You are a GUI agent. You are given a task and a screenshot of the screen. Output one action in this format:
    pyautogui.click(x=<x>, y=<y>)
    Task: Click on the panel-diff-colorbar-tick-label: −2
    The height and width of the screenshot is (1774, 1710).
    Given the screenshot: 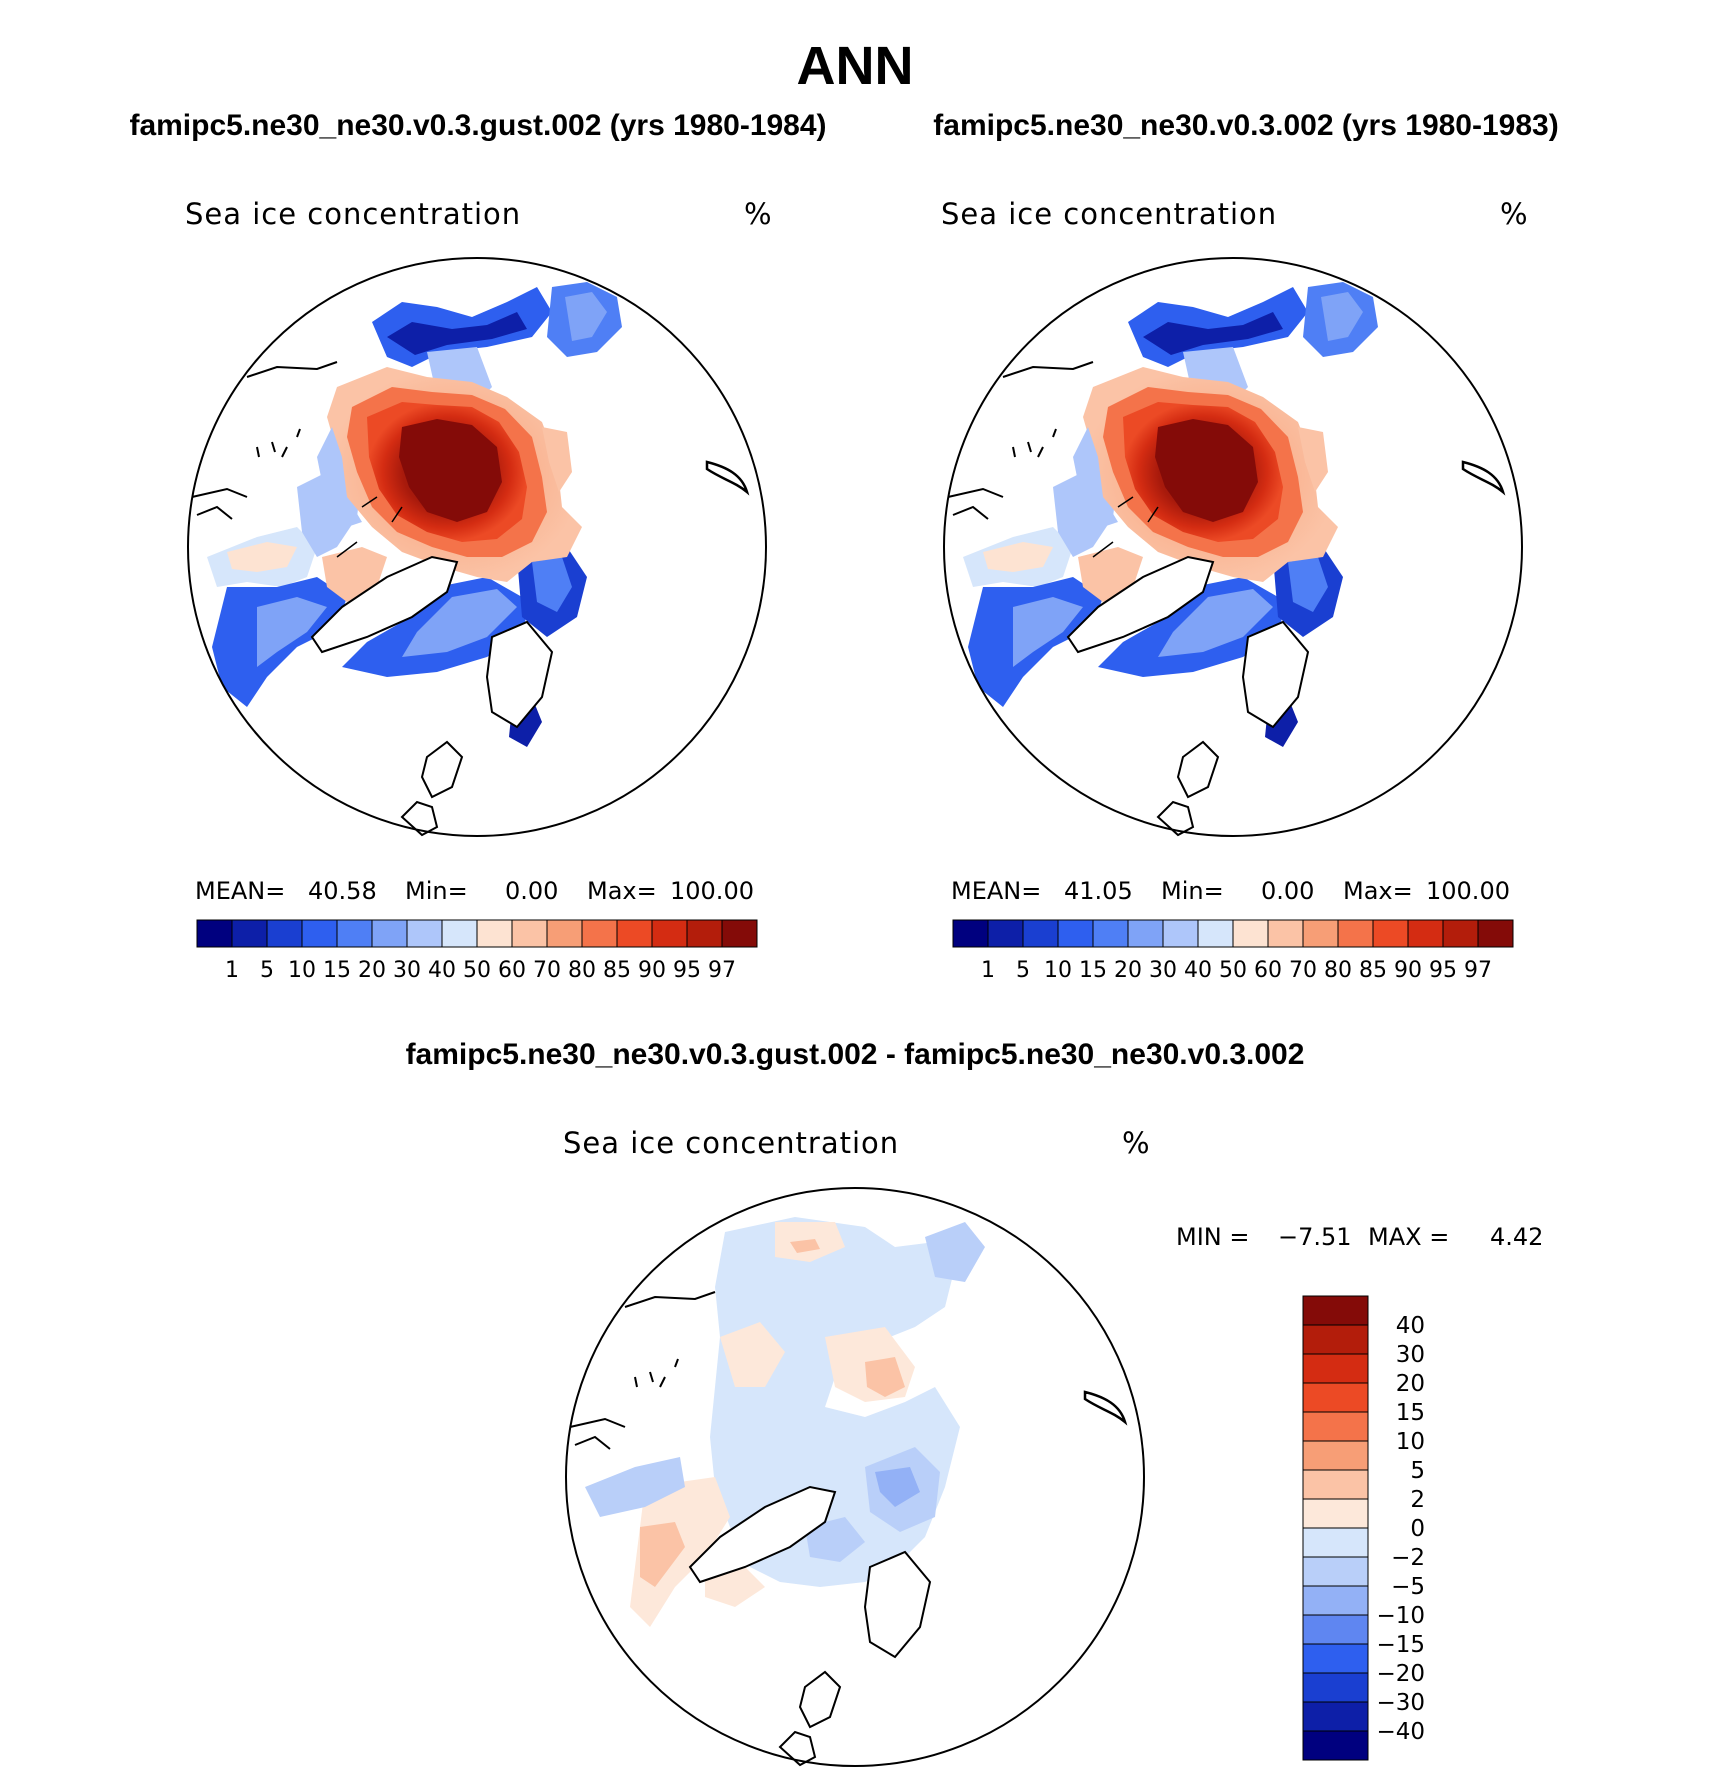 What is the action you would take?
    pyautogui.click(x=1408, y=1558)
    